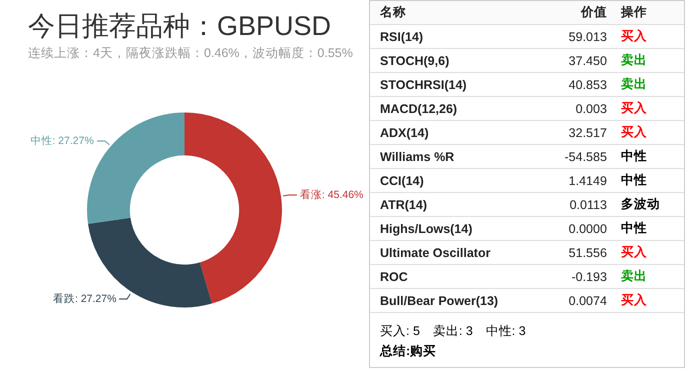 Image resolution: width=686 pixels, height=369 pixels. I want to click on text: 操作, so click(647, 12).